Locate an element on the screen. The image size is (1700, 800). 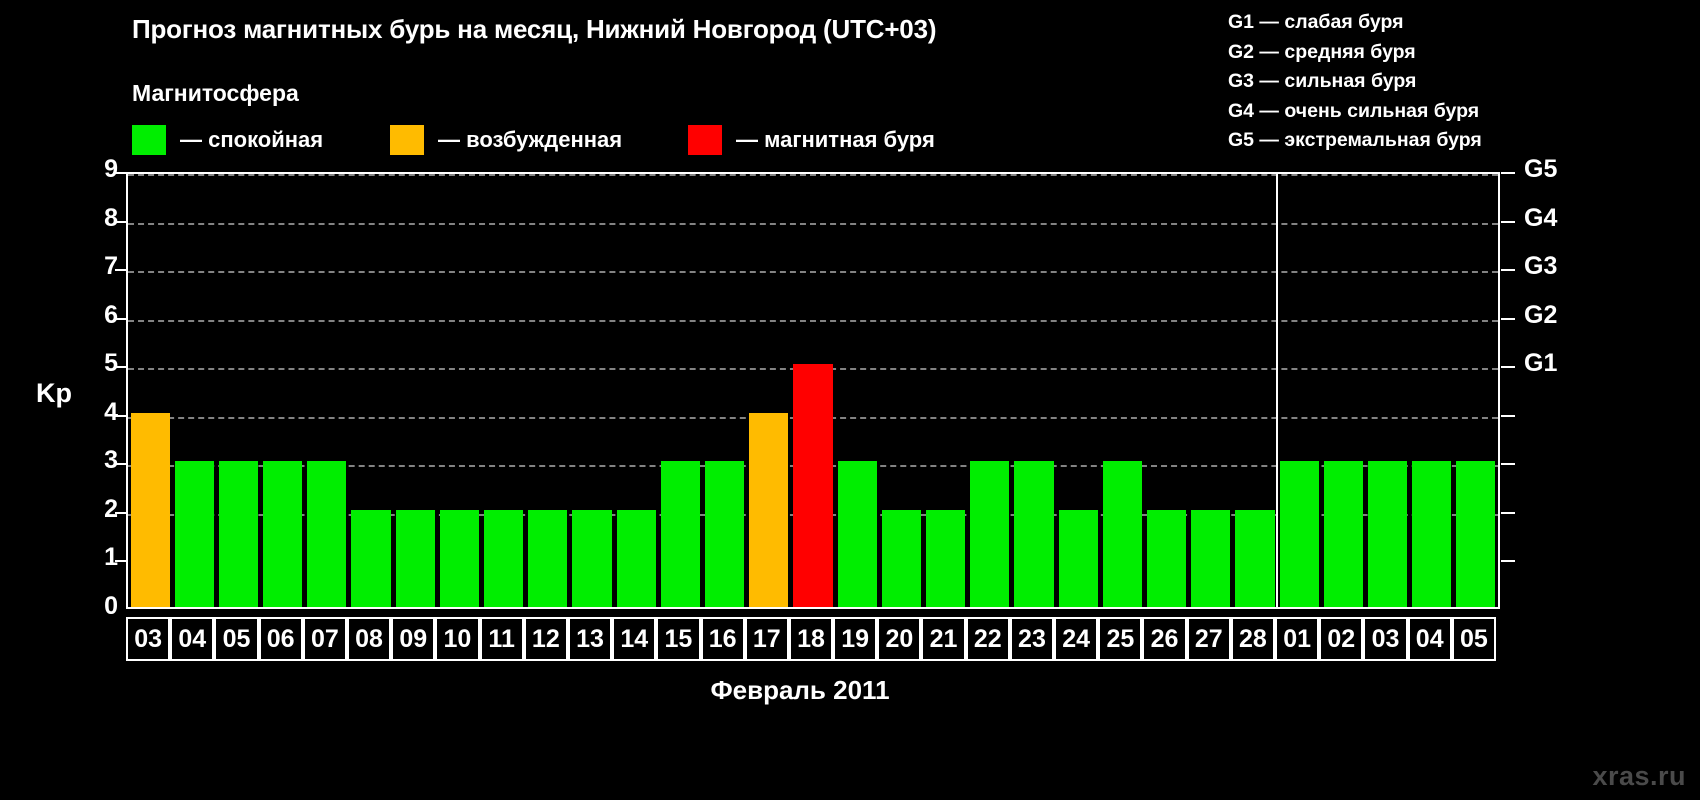
g-axis-tick-label: G1 is located at coordinates (1541, 363).